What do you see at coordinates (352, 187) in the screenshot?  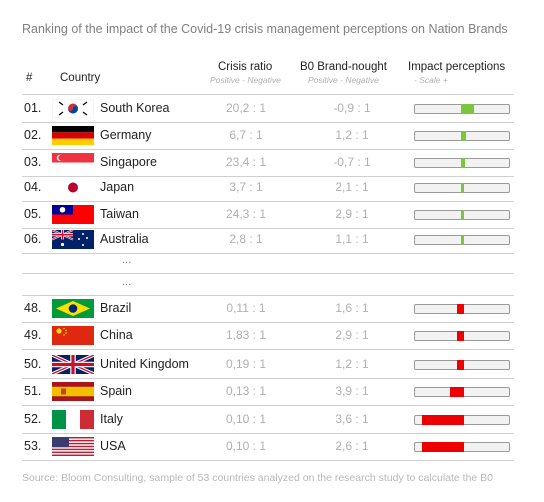 I see `b0-value: 2,1 : 1` at bounding box center [352, 187].